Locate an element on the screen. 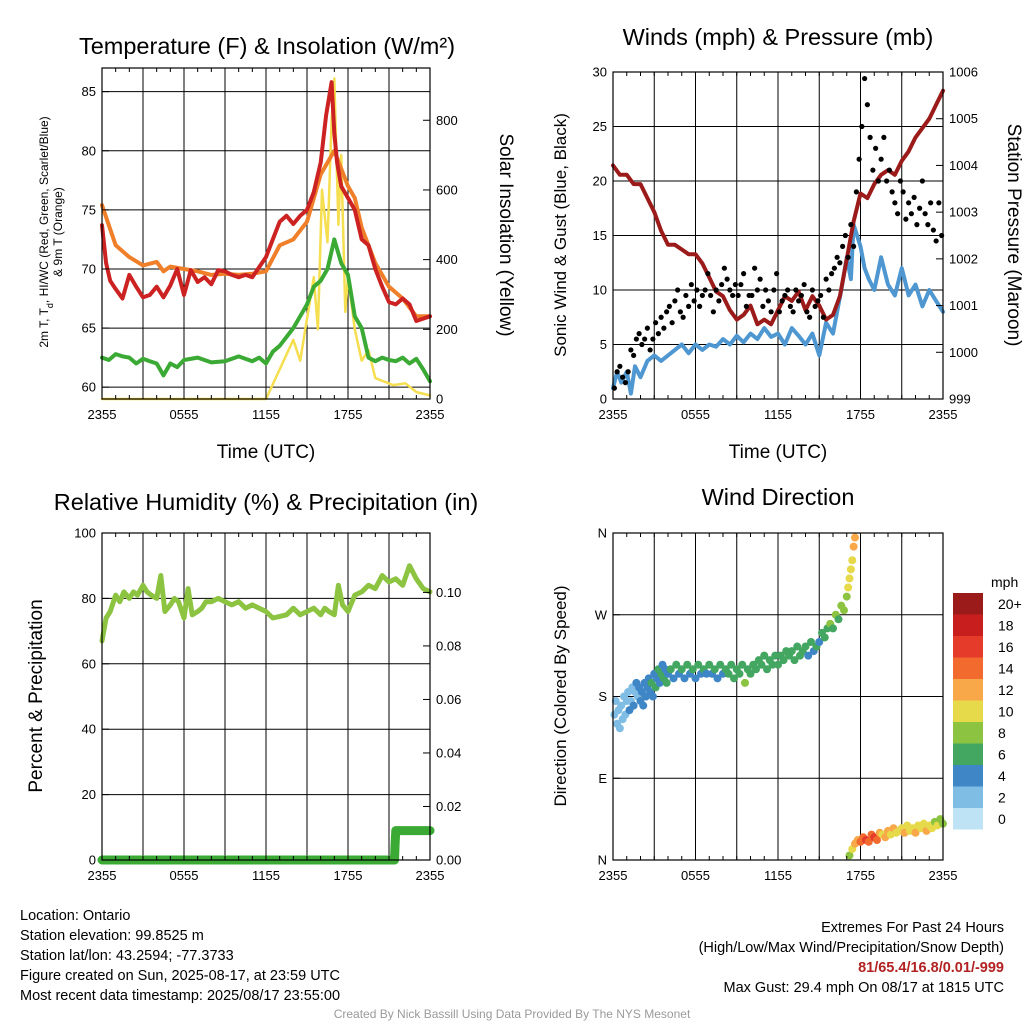 This screenshot has width=1024, height=1024. legend-label: 4 is located at coordinates (1002, 776).